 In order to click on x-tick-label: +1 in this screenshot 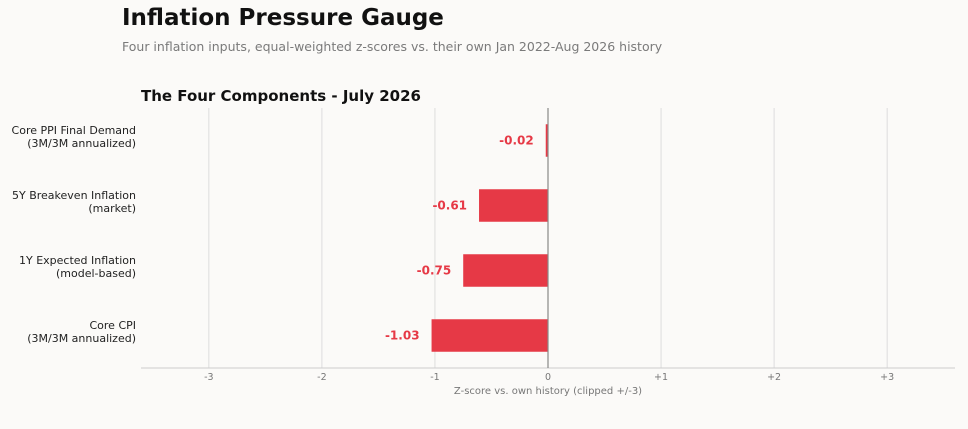, I will do `click(661, 377)`.